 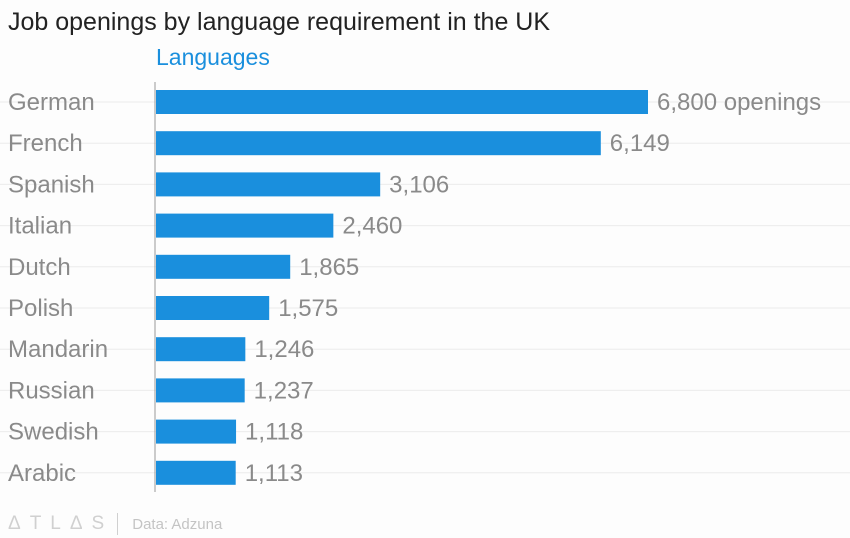 I want to click on category-label: German, so click(x=51, y=102).